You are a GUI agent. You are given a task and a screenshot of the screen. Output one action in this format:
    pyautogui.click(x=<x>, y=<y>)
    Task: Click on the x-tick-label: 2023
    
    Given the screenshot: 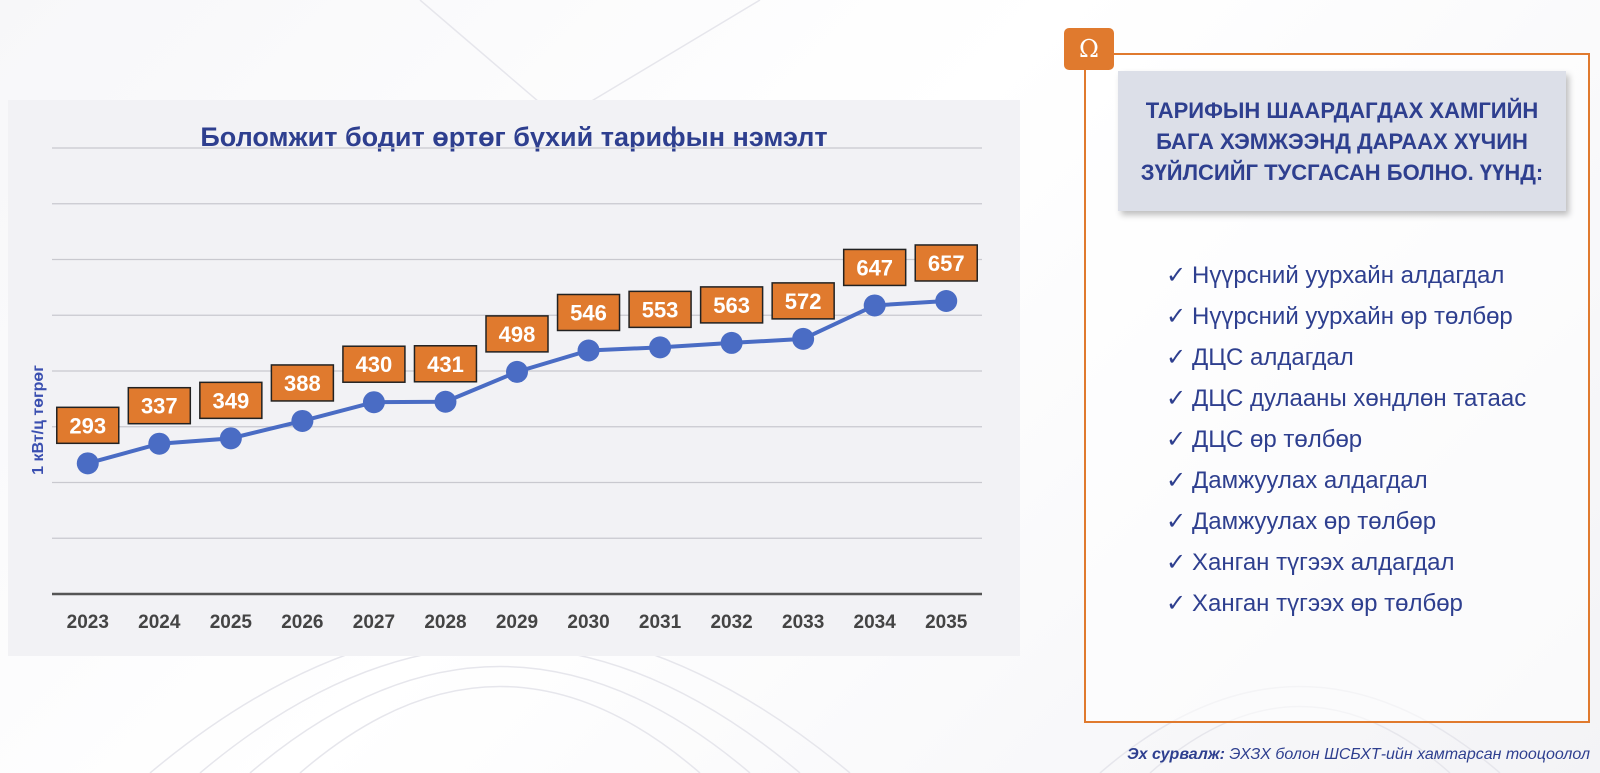 What is the action you would take?
    pyautogui.click(x=88, y=622)
    